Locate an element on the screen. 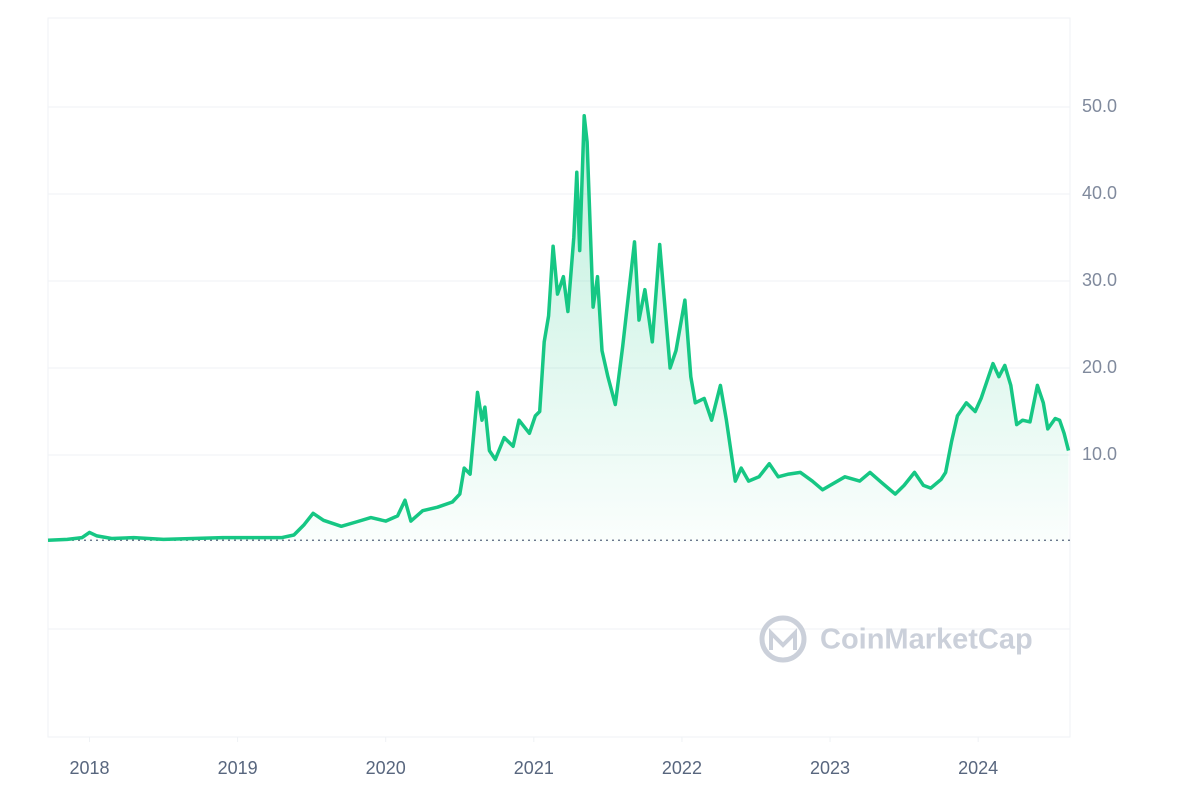 This screenshot has width=1200, height=805. y-tick-label: 50.0 is located at coordinates (1099, 106).